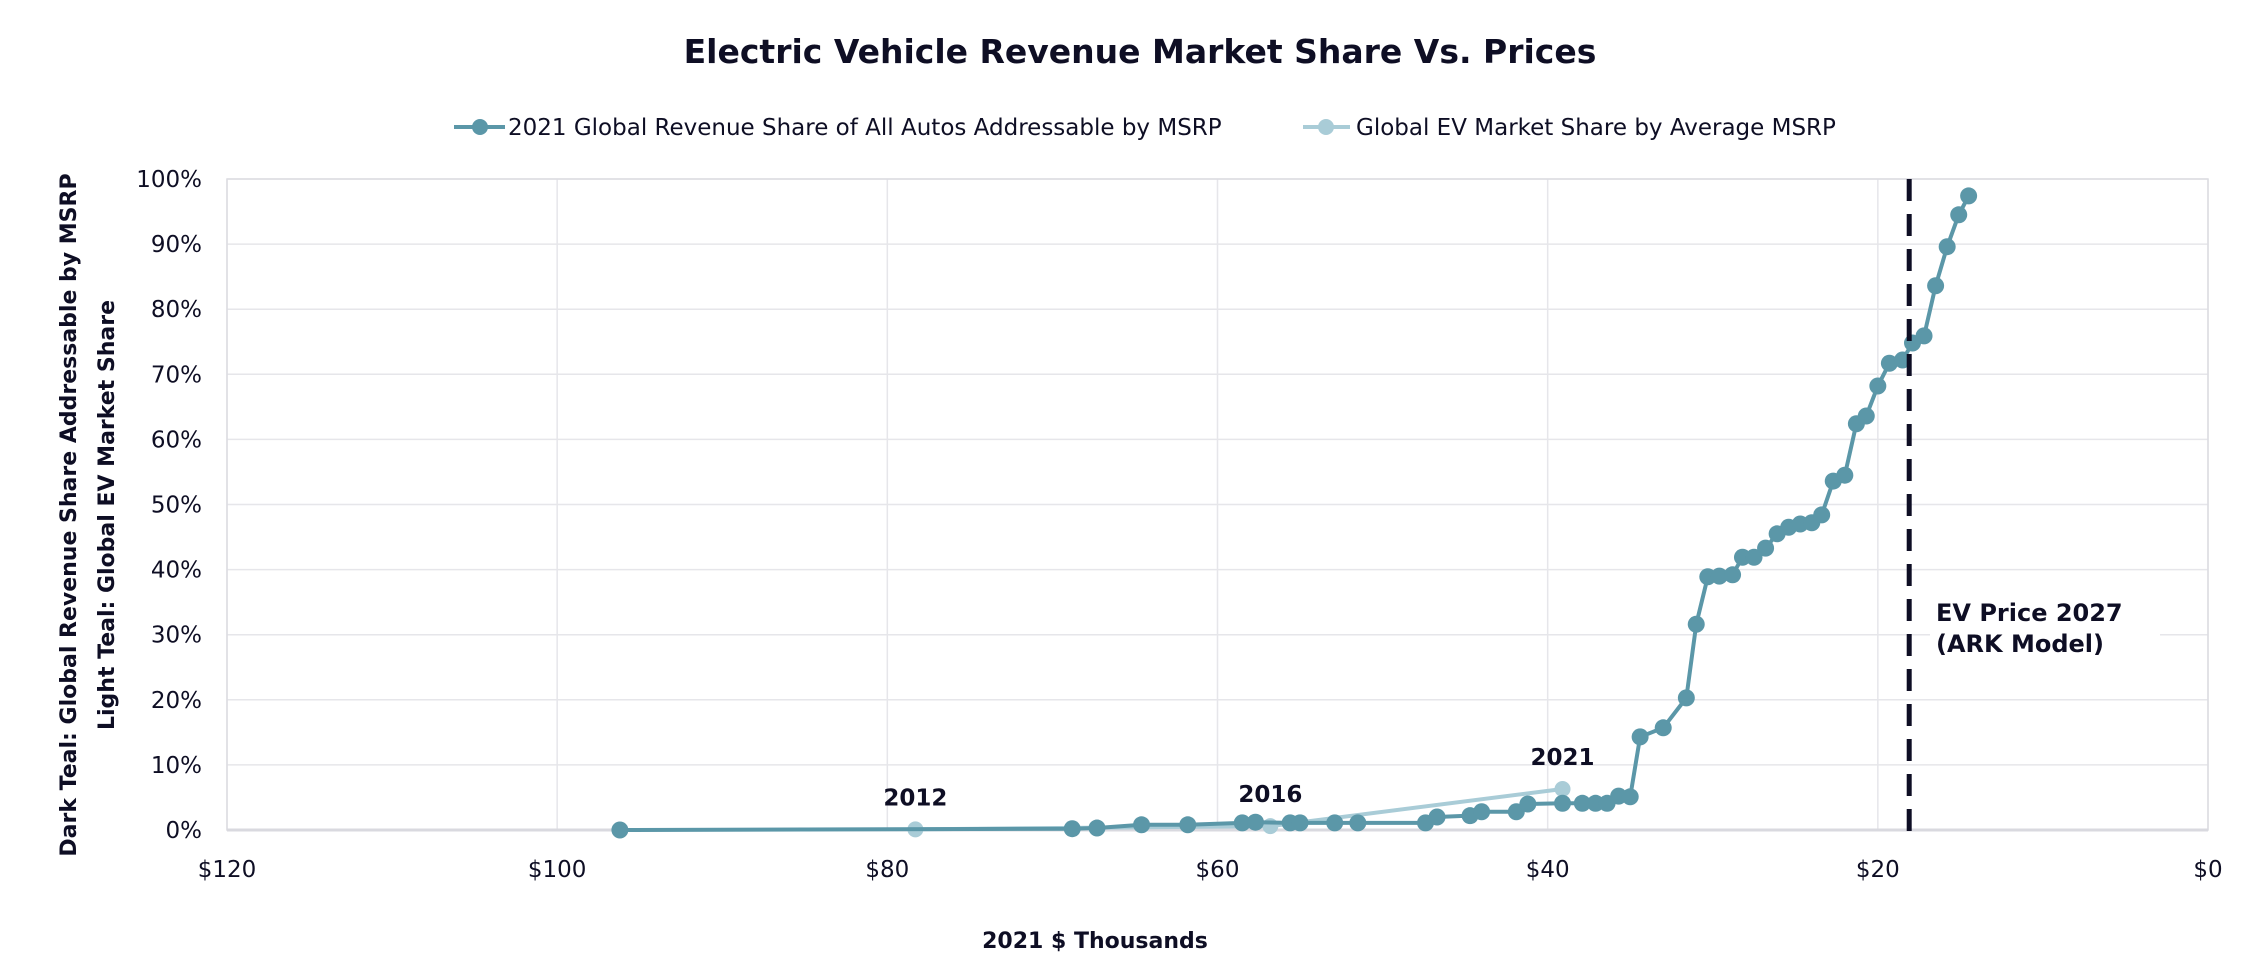 The width and height of the screenshot is (2248, 978). Describe the element at coordinates (1548, 870) in the screenshot. I see `x-tick-label: $40` at that location.